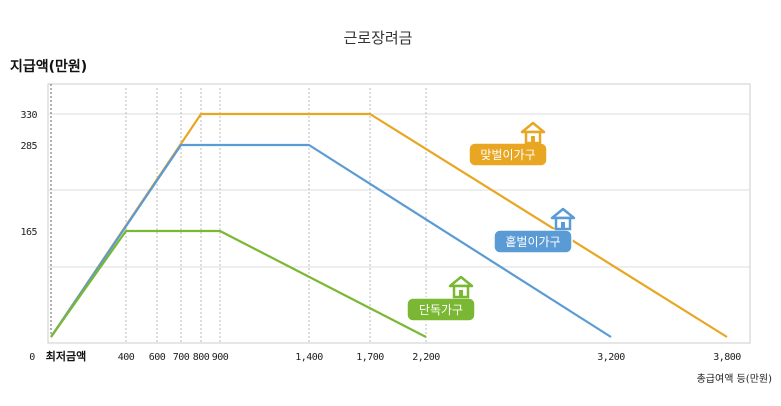 The height and width of the screenshot is (406, 781). Describe the element at coordinates (28, 115) in the screenshot. I see `y-tick-label-330: 330` at that location.